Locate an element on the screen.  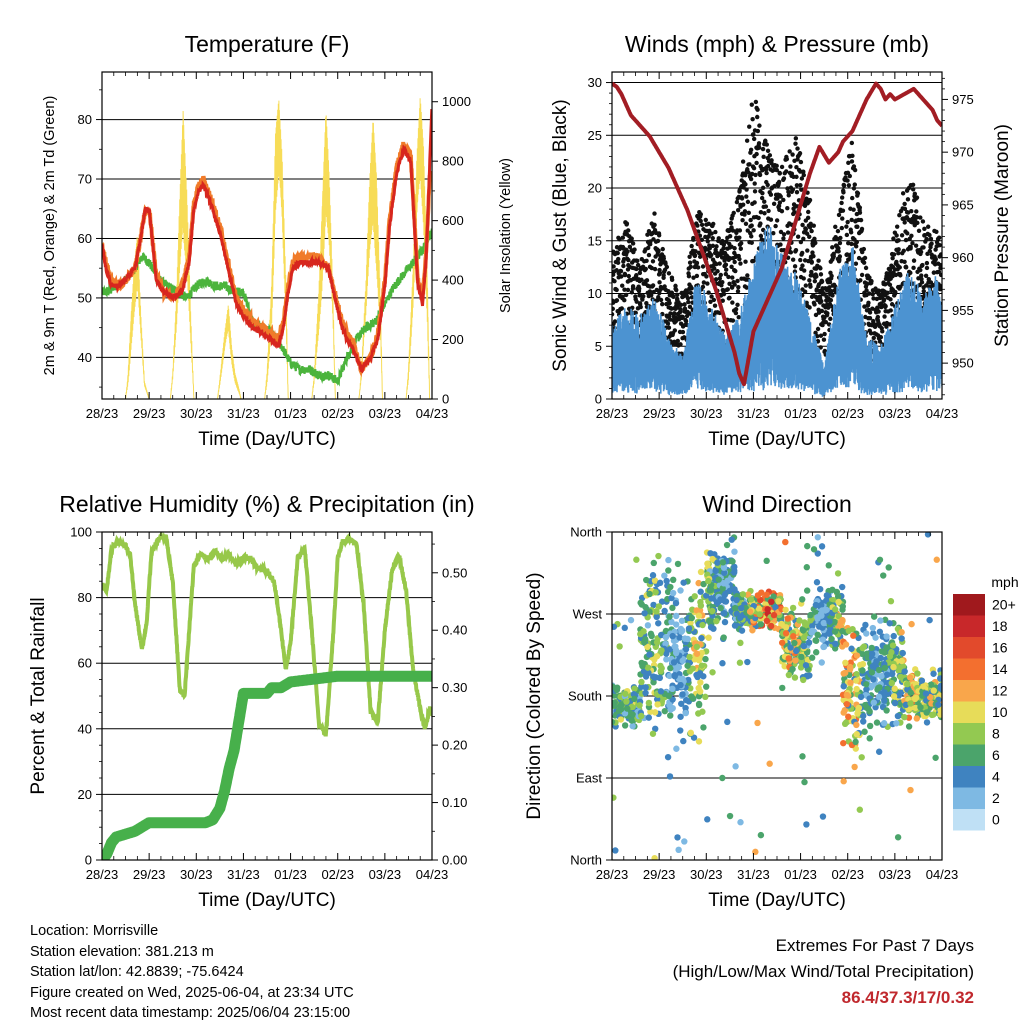
humidity-x-tick-label: 01/23 is located at coordinates (290, 874).